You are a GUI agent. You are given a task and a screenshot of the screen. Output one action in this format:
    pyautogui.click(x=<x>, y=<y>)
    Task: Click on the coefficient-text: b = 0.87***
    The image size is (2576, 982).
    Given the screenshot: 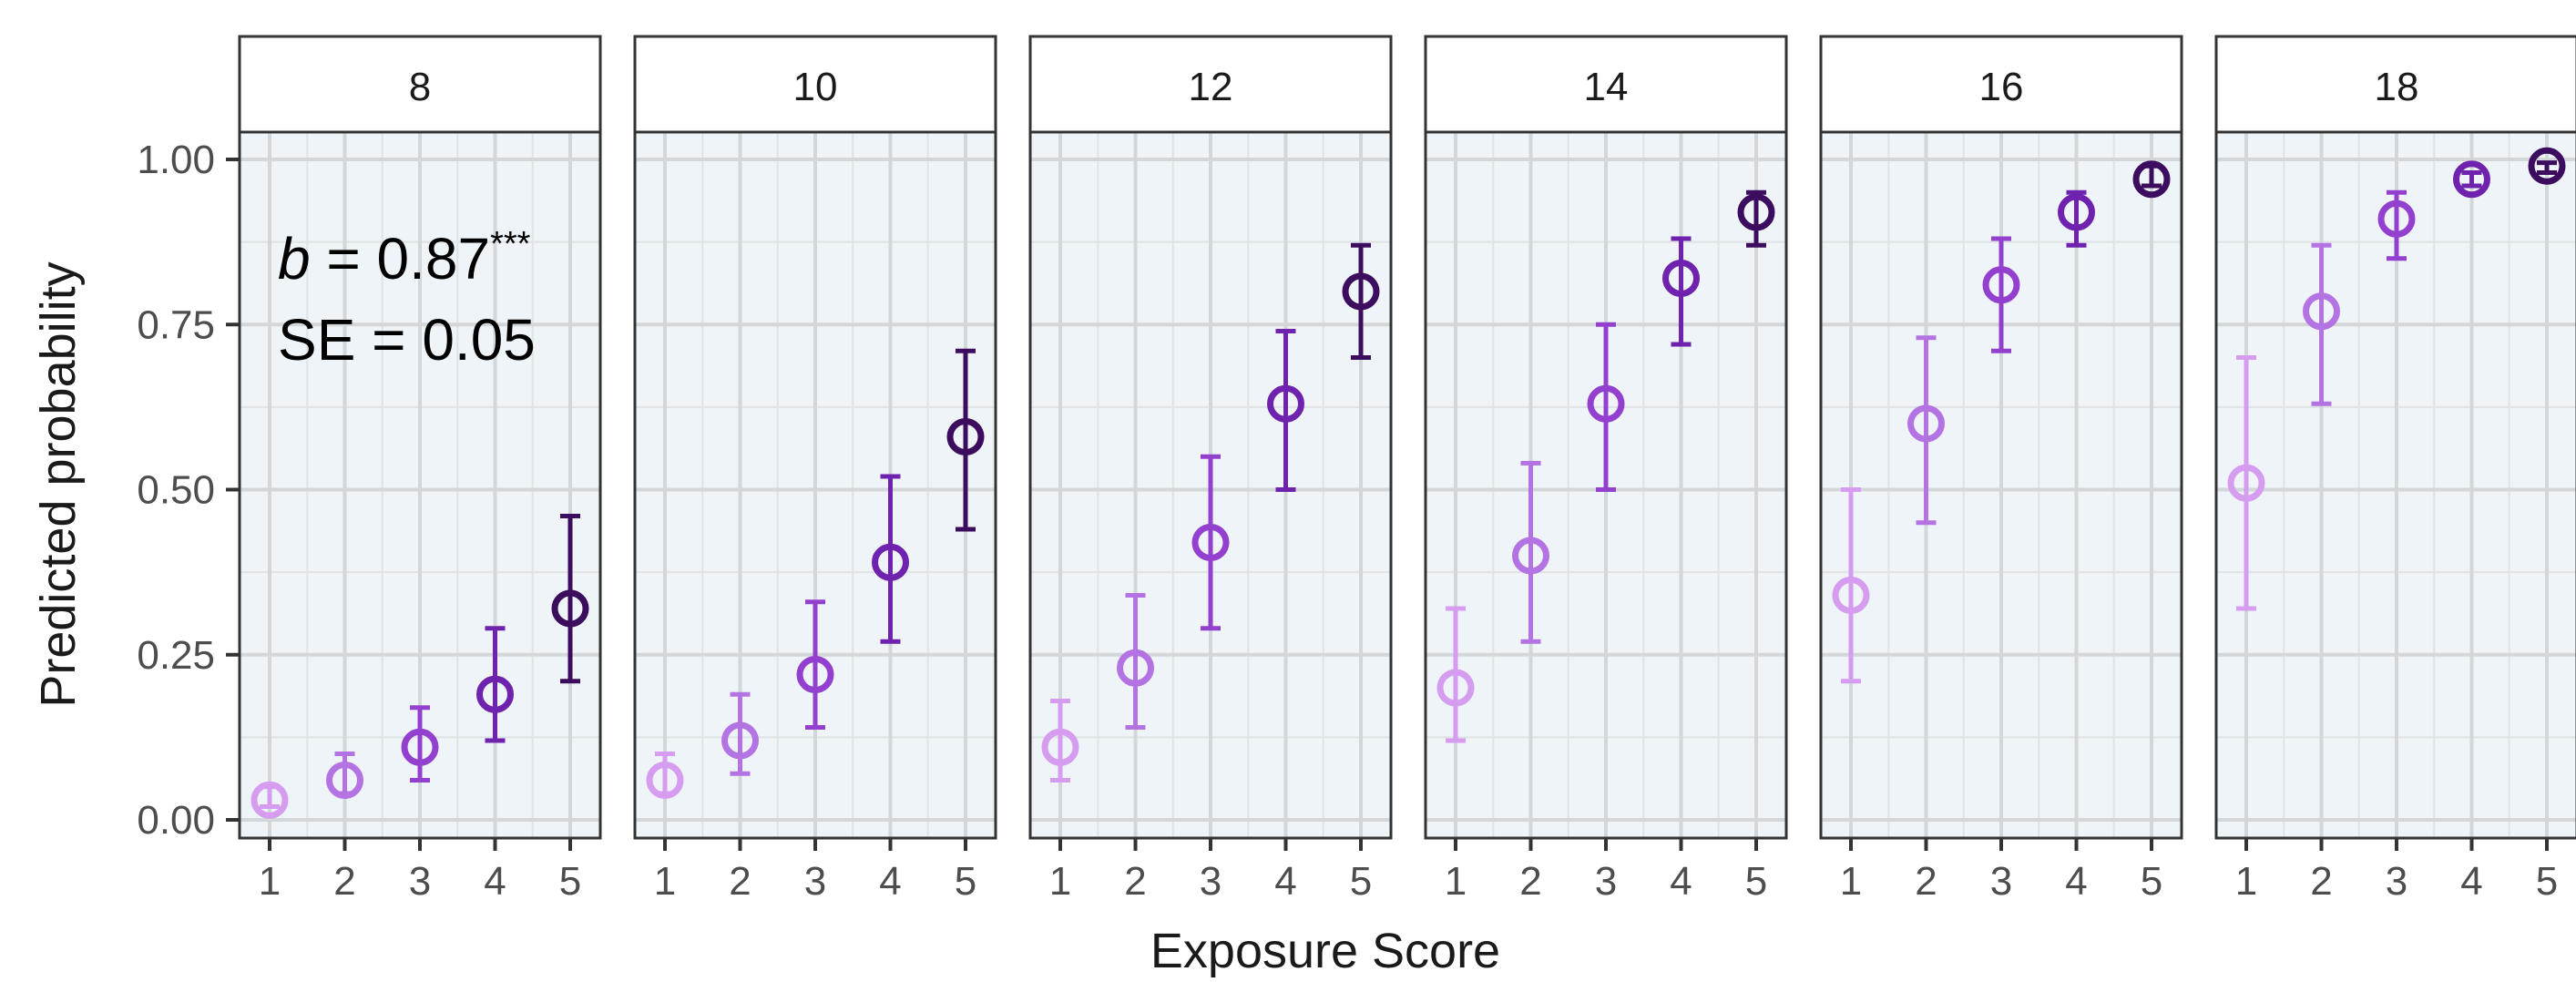 What is the action you would take?
    pyautogui.click(x=405, y=258)
    